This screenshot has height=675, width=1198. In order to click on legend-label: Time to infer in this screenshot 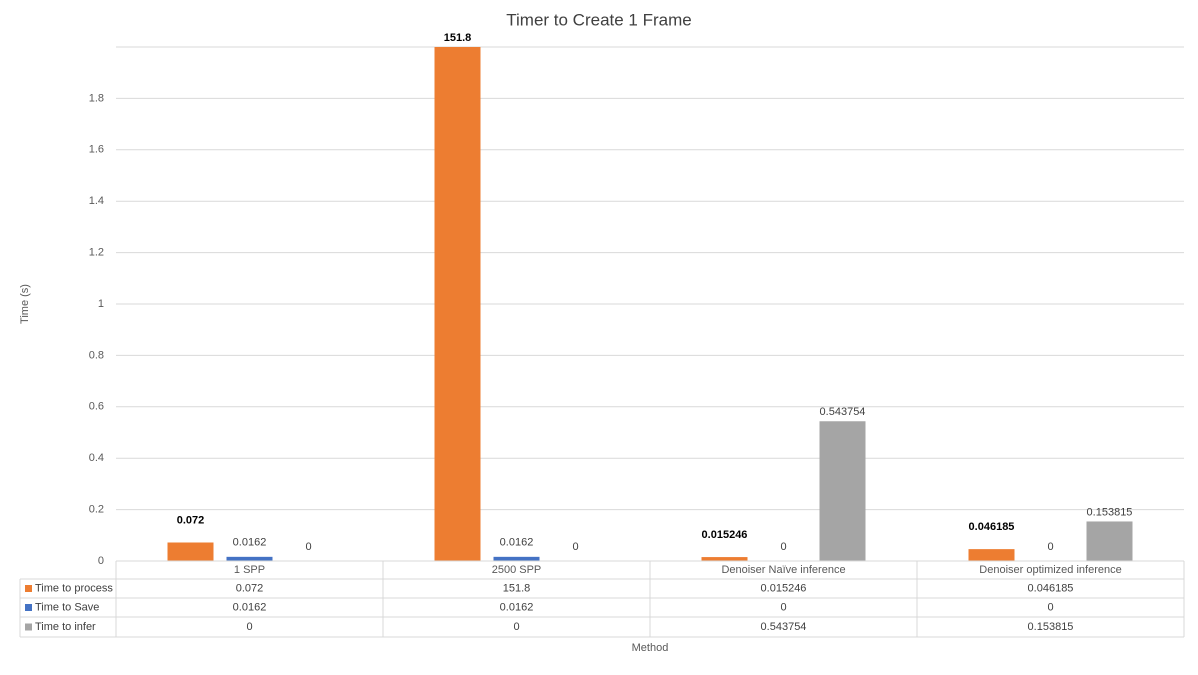, I will do `click(65, 627)`.